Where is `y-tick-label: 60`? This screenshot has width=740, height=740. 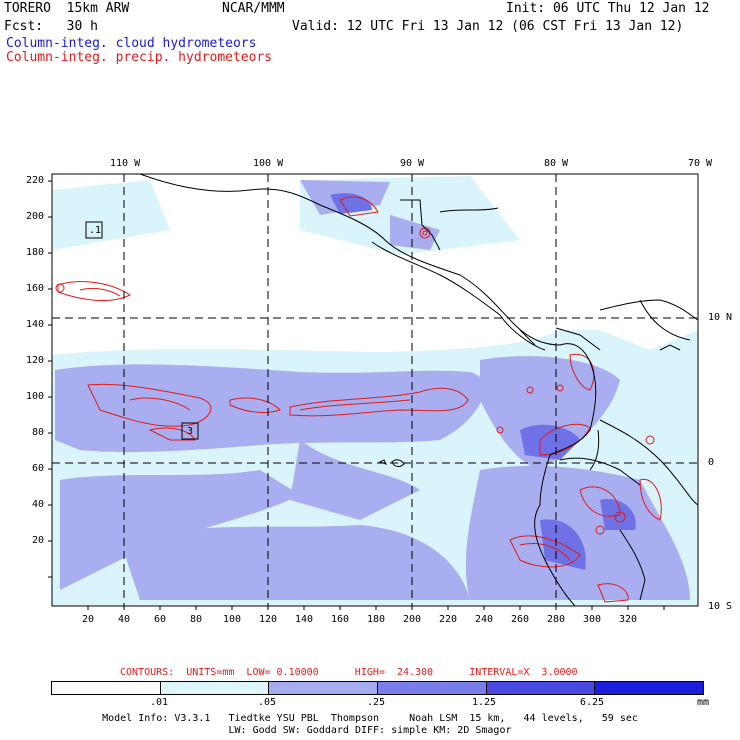
y-tick-label: 60 is located at coordinates (37, 468).